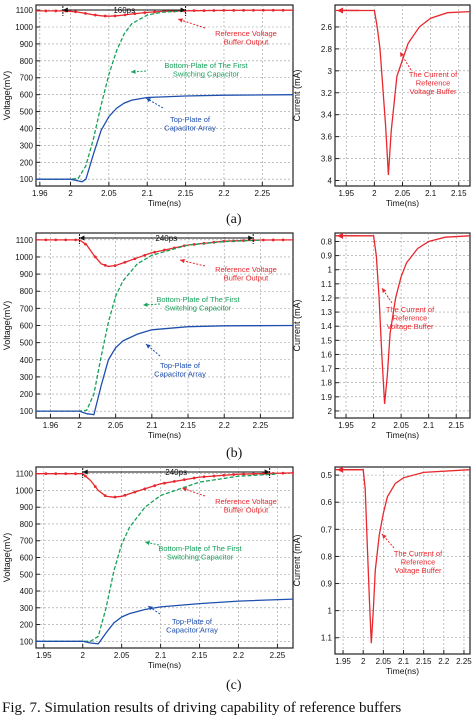  Describe the element at coordinates (327, 369) in the screenshot. I see `y-tick-label: 1.7` at that location.